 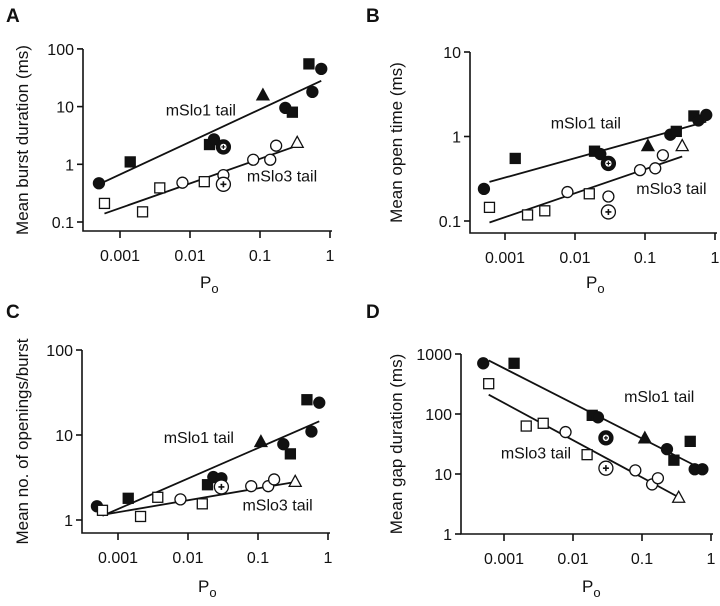 What do you see at coordinates (211, 468) in the screenshot?
I see `fit-line-mslo1` at bounding box center [211, 468].